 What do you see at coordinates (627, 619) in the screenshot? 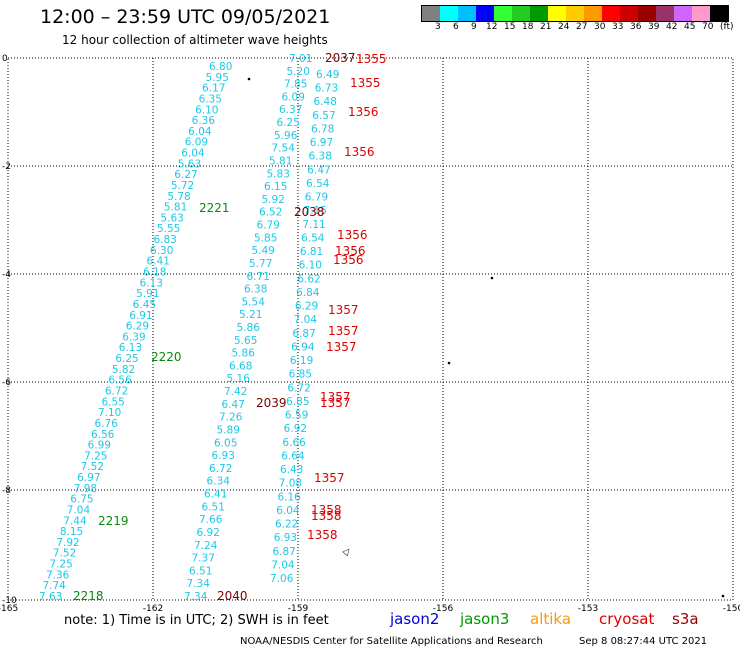
I see `legend-cryosat: cryosat` at bounding box center [627, 619].